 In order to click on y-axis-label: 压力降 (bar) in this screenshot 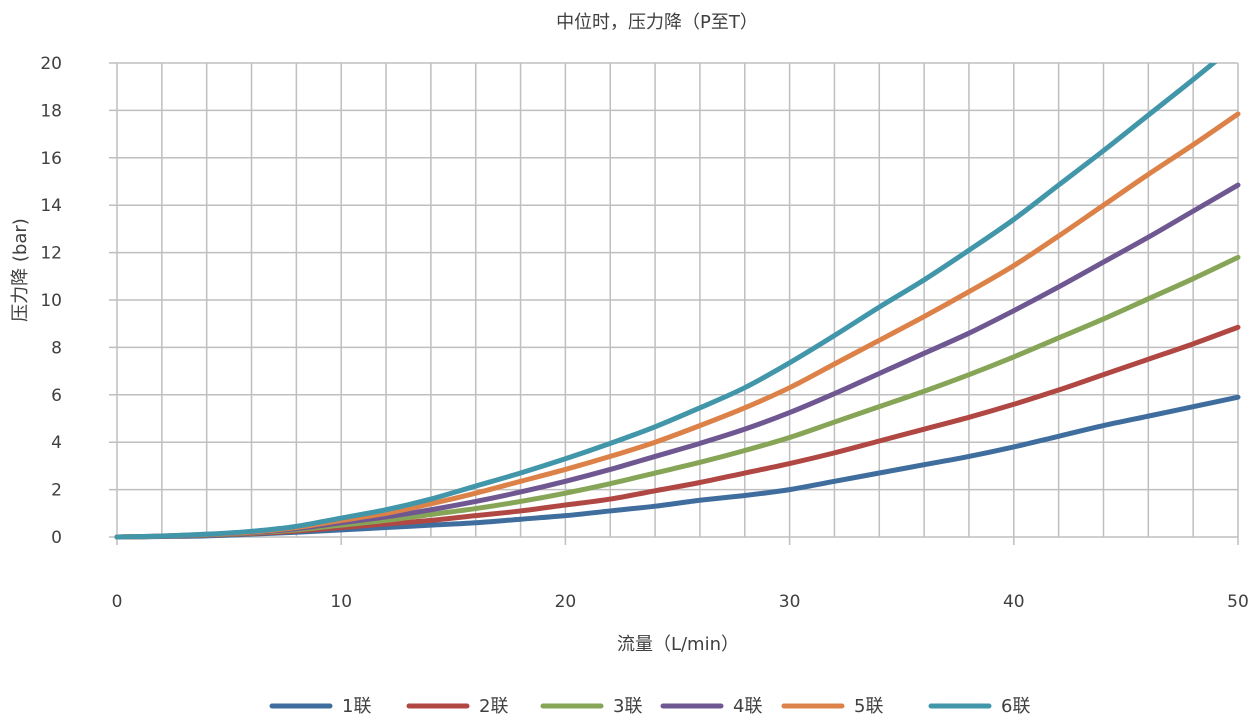, I will do `click(20, 270)`.